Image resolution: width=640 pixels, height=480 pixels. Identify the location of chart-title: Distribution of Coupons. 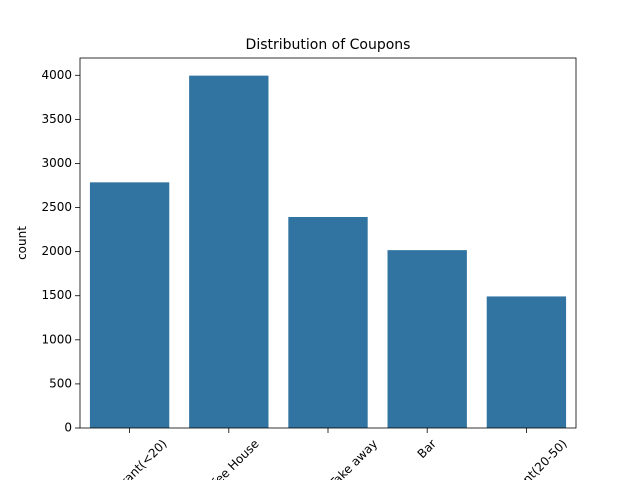
(328, 45).